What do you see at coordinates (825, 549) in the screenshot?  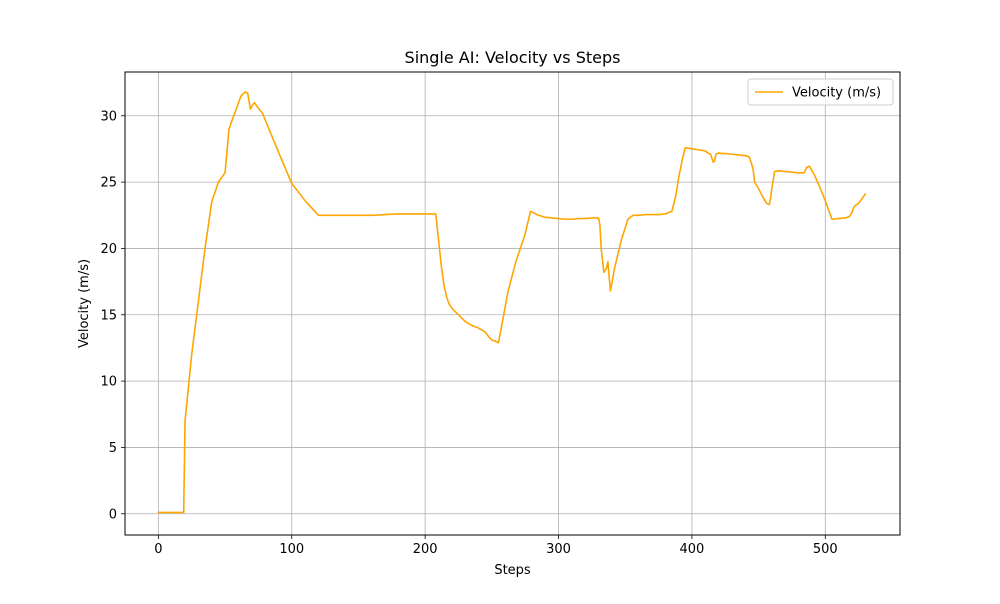 I see `x-tick-label: 500` at bounding box center [825, 549].